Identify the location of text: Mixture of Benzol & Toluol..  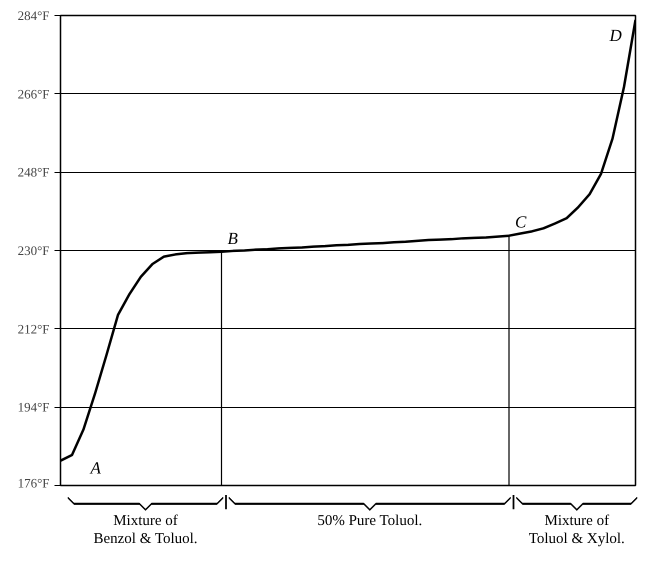
(145, 530).